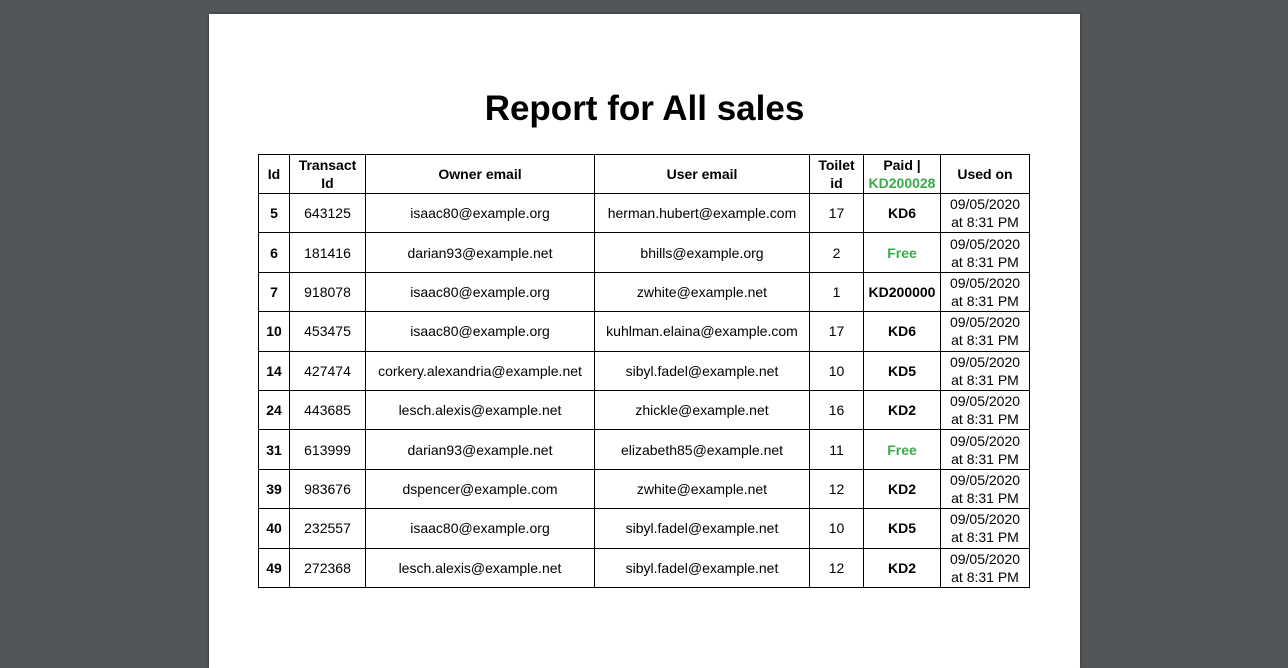 Image resolution: width=1288 pixels, height=668 pixels. I want to click on cell-toilet-id: 1, so click(836, 292).